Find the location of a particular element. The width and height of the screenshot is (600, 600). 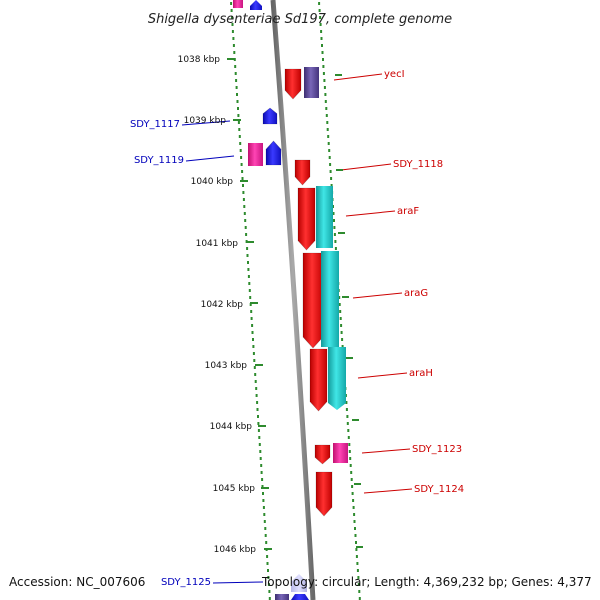

gene-label-sdy-1118: SDY_1118 is located at coordinates (418, 164).